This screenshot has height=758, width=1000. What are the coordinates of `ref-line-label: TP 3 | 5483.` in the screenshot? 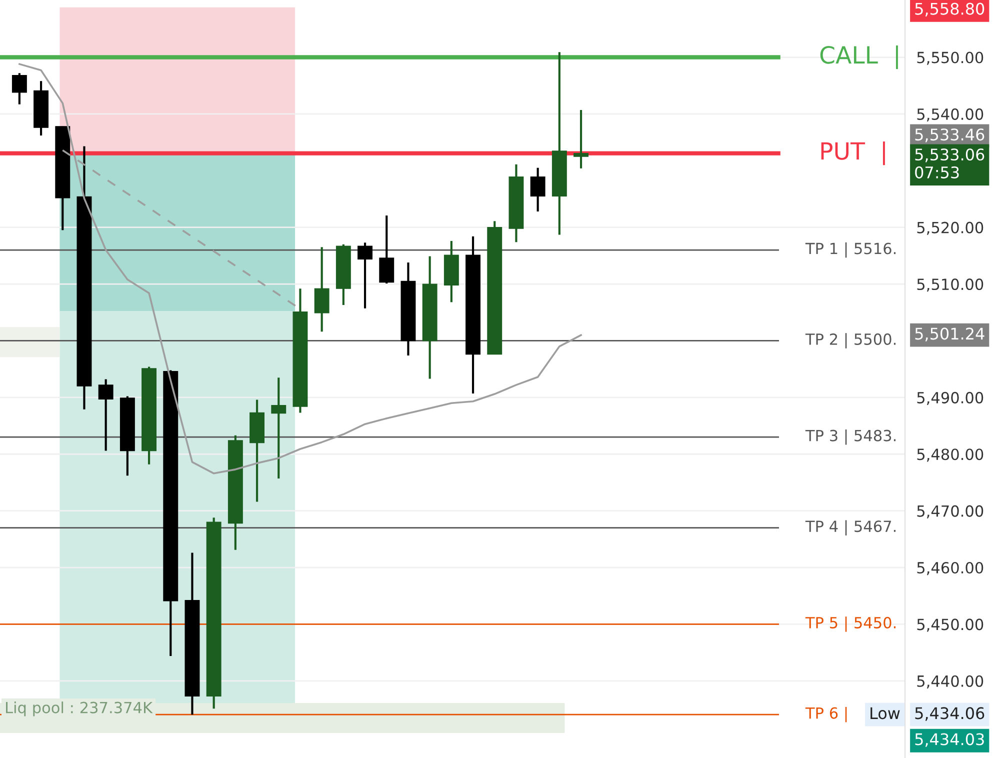 It's located at (850, 437).